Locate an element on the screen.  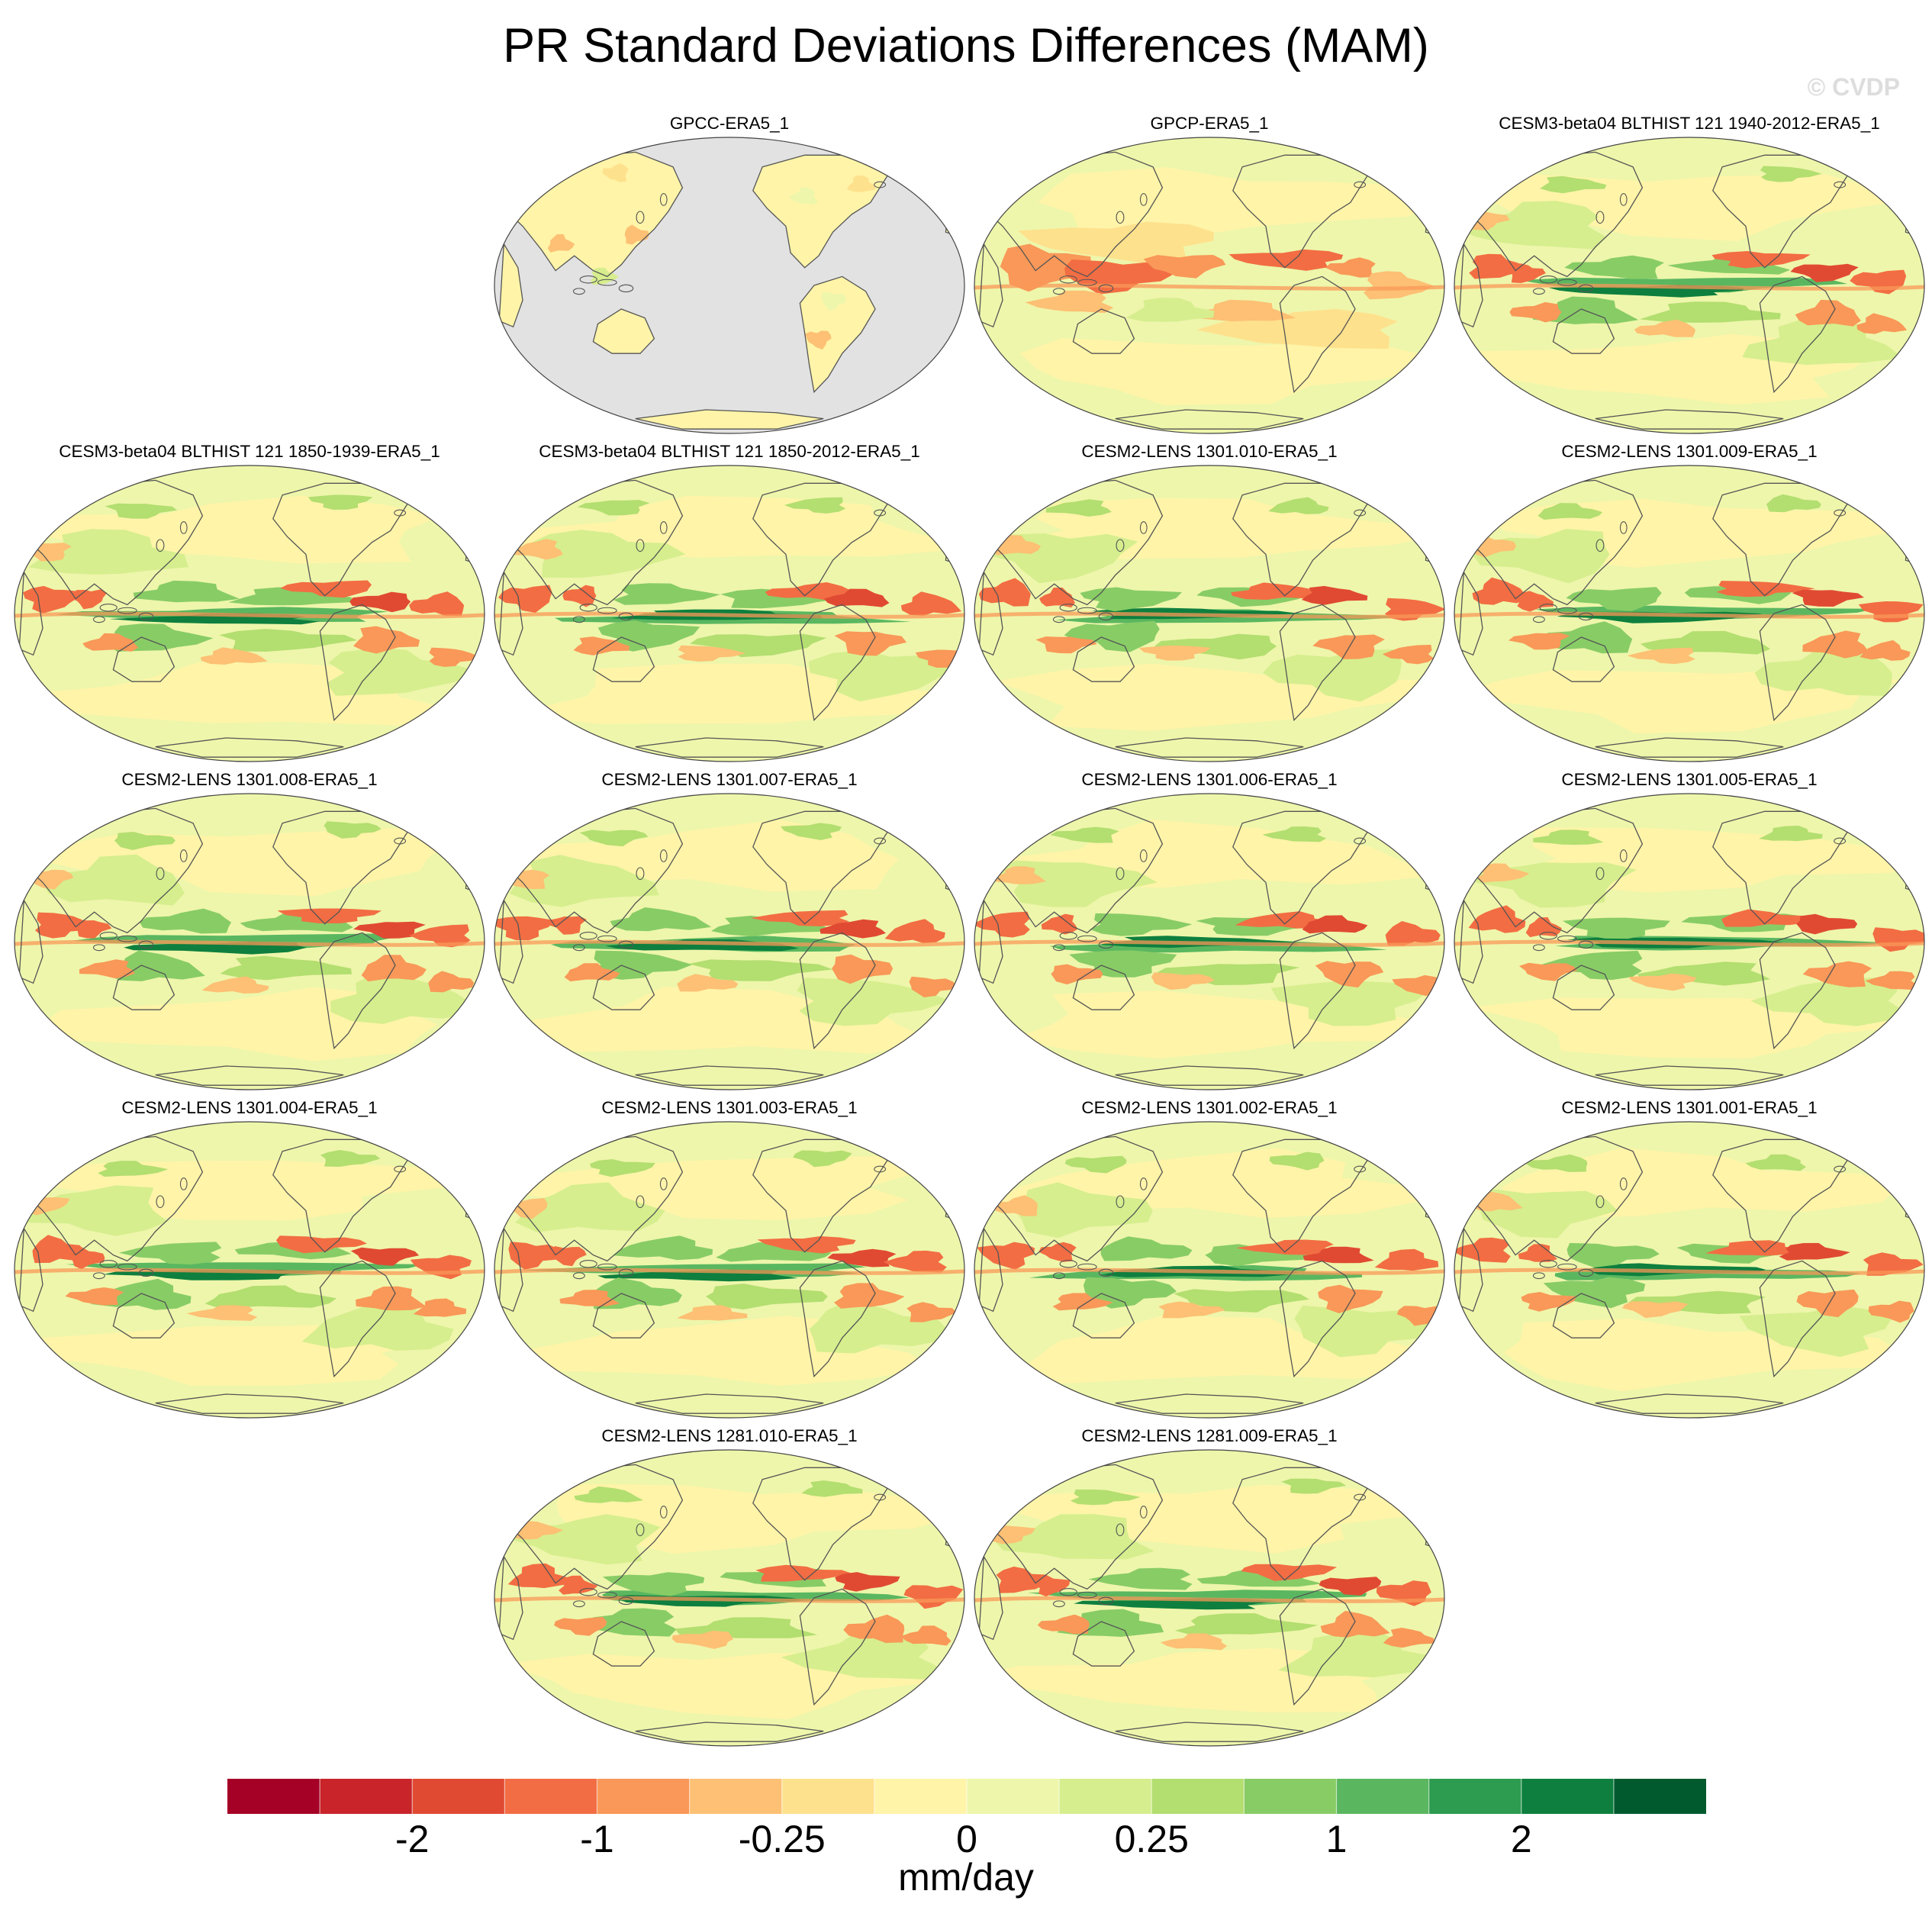
colorbar is located at coordinates (966, 1796).